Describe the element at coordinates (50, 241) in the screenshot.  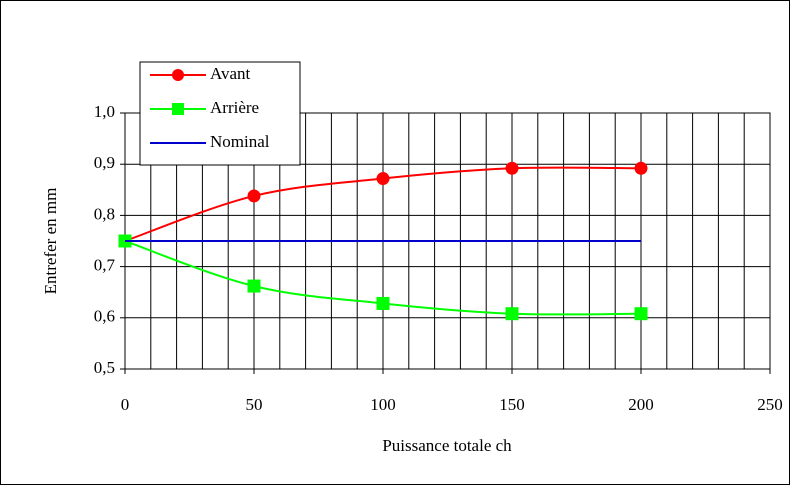
I see `y-axis-label: Entrefer en mm` at that location.